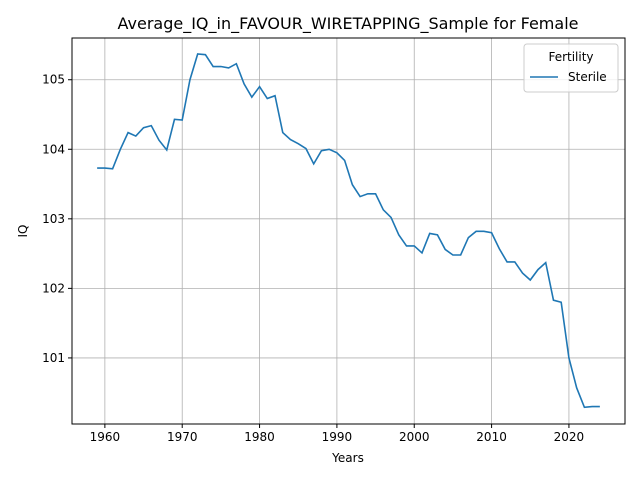 The width and height of the screenshot is (640, 480). I want to click on legend-box, so click(571, 68).